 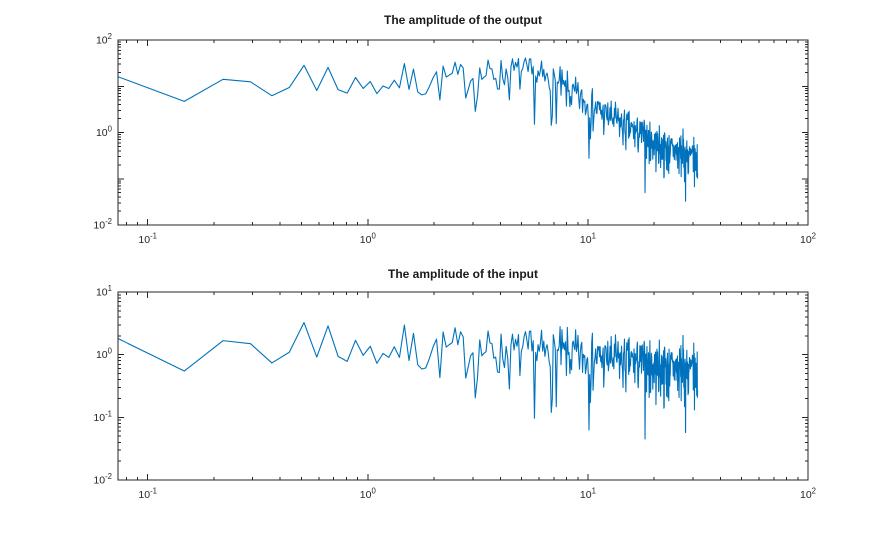 I want to click on y-tick-label: 10², so click(x=104, y=39).